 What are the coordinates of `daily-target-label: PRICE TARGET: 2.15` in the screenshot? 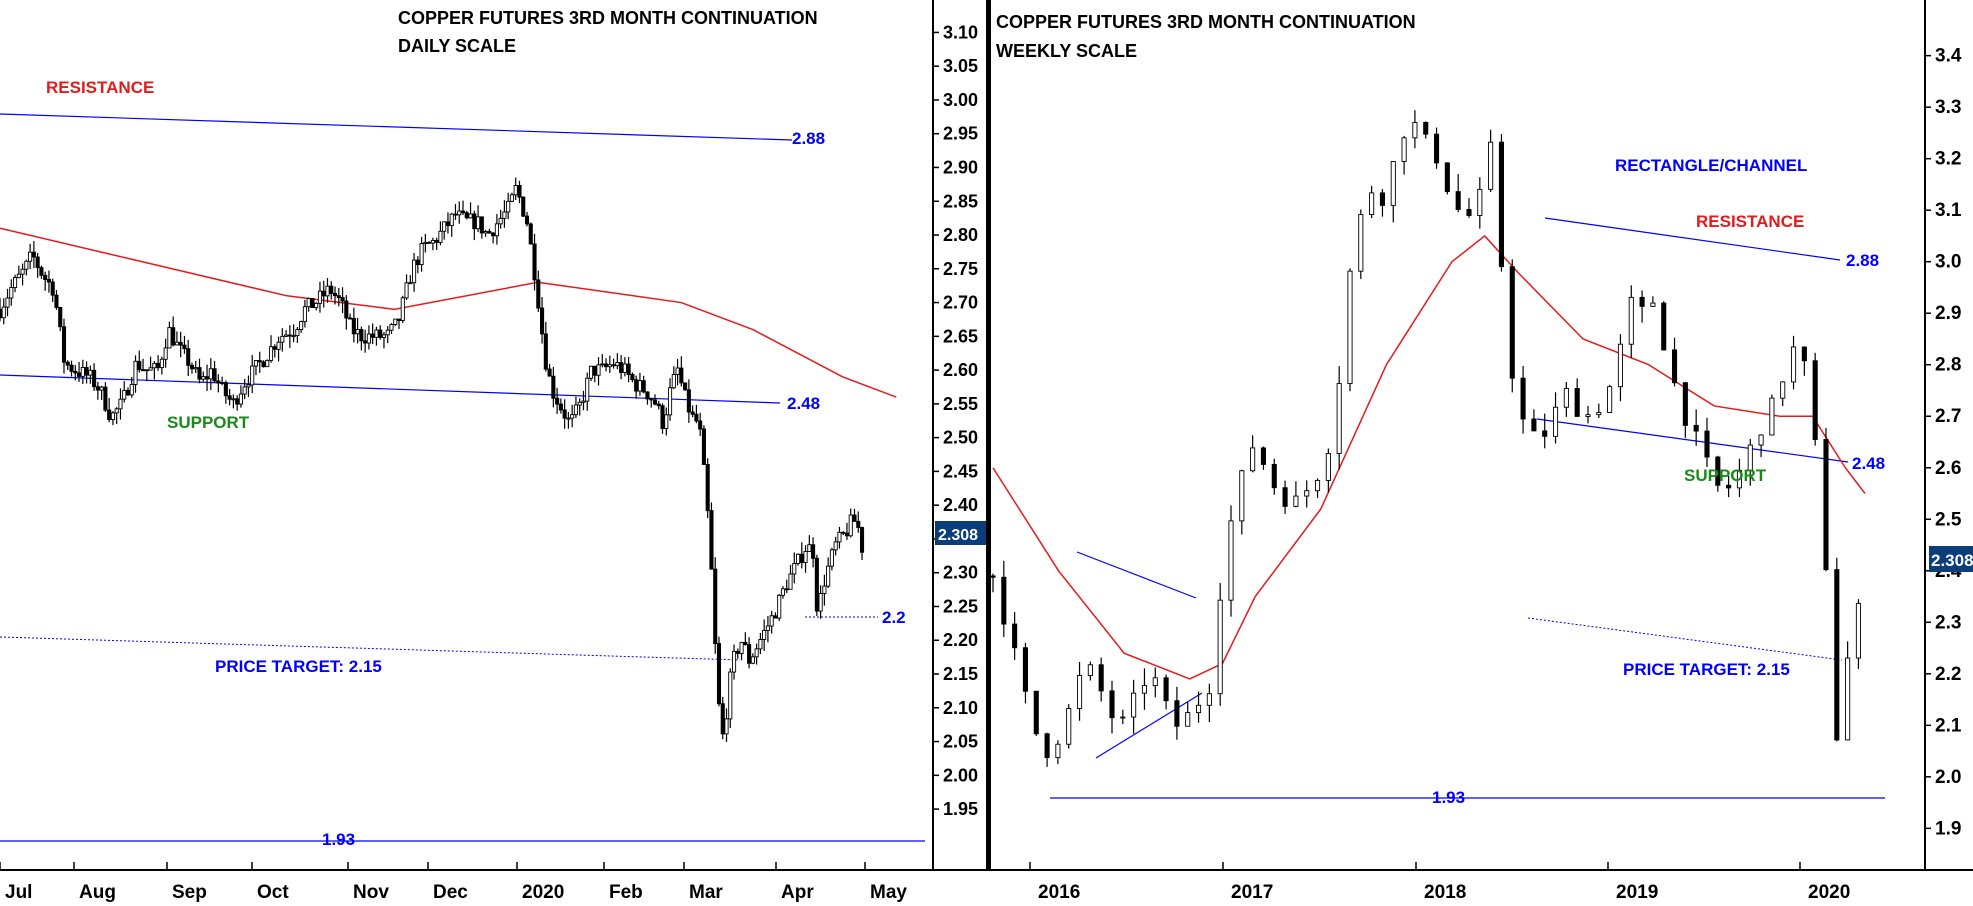 It's located at (298, 666).